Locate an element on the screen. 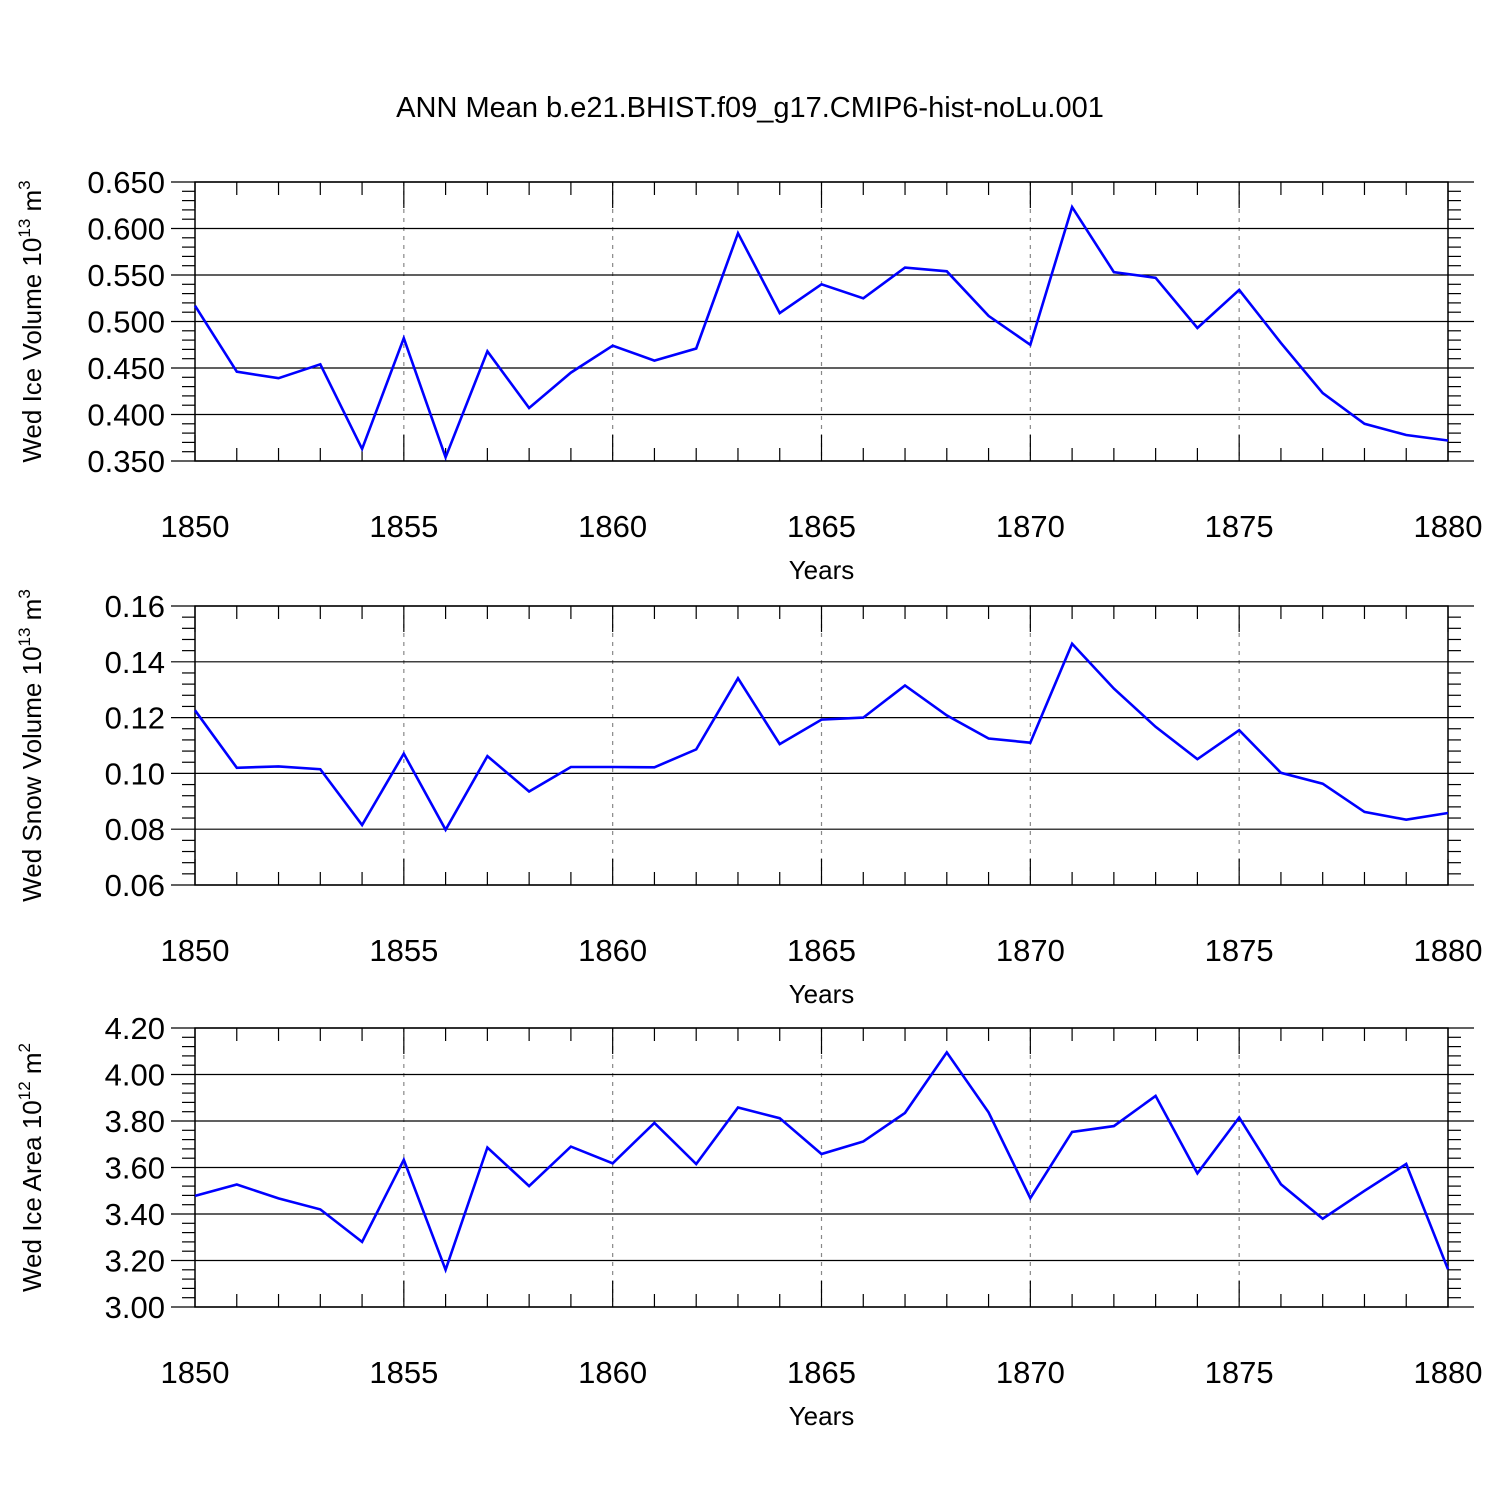 The width and height of the screenshot is (1500, 1505). panel2-x-tick-label: 1875 is located at coordinates (1239, 950).